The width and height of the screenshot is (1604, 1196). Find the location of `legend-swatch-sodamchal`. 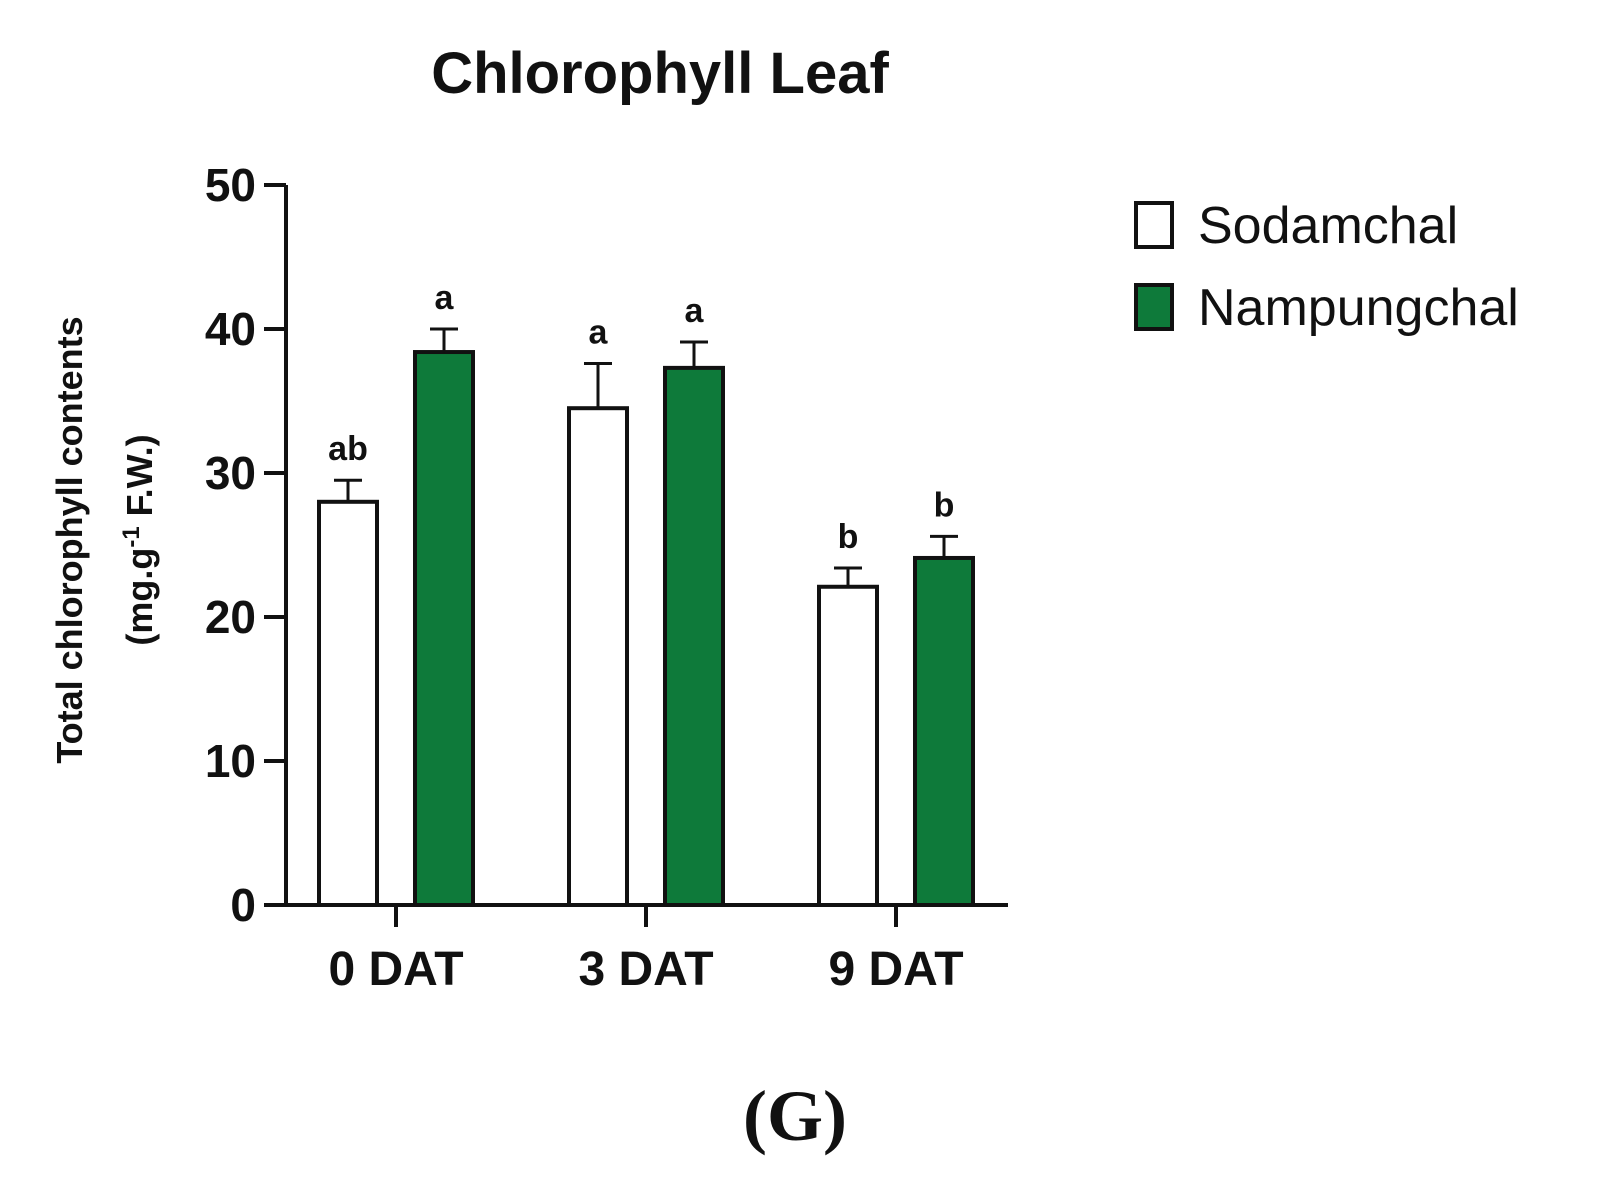

legend-swatch-sodamchal is located at coordinates (1154, 225).